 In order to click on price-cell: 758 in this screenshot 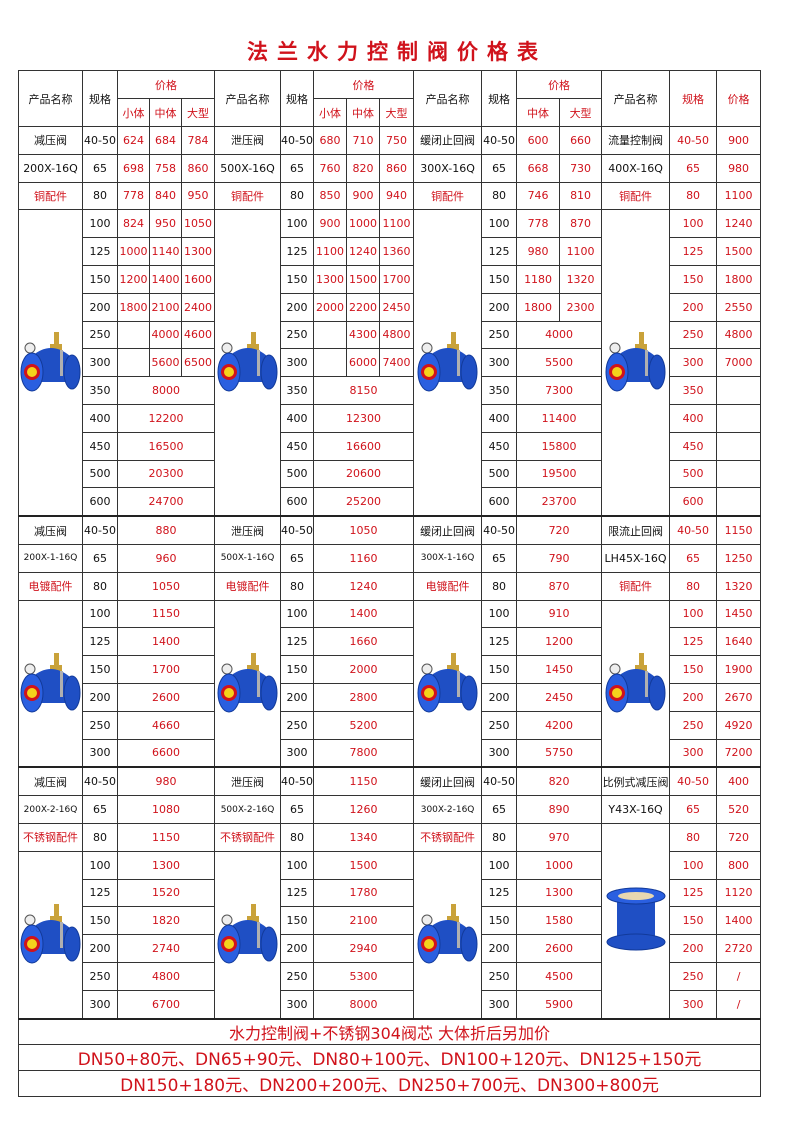, I will do `click(165, 168)`.